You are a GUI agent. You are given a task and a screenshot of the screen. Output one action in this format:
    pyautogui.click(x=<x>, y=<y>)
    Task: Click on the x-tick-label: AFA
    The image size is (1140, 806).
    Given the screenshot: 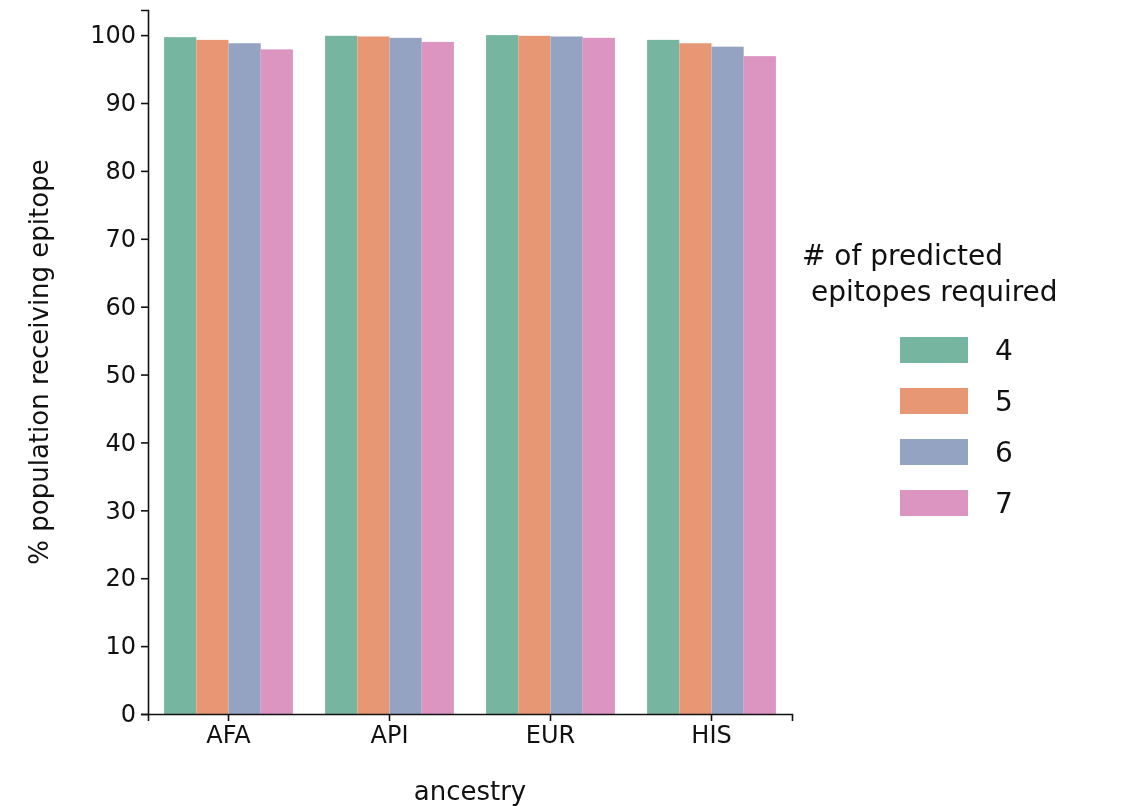 What is the action you would take?
    pyautogui.click(x=229, y=735)
    